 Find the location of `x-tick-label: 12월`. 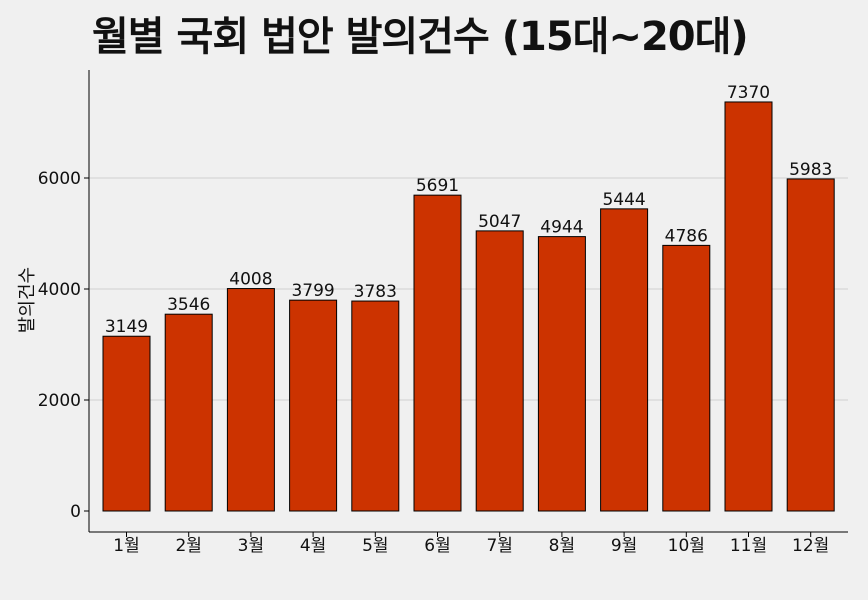

x-tick-label: 12월 is located at coordinates (810, 546).